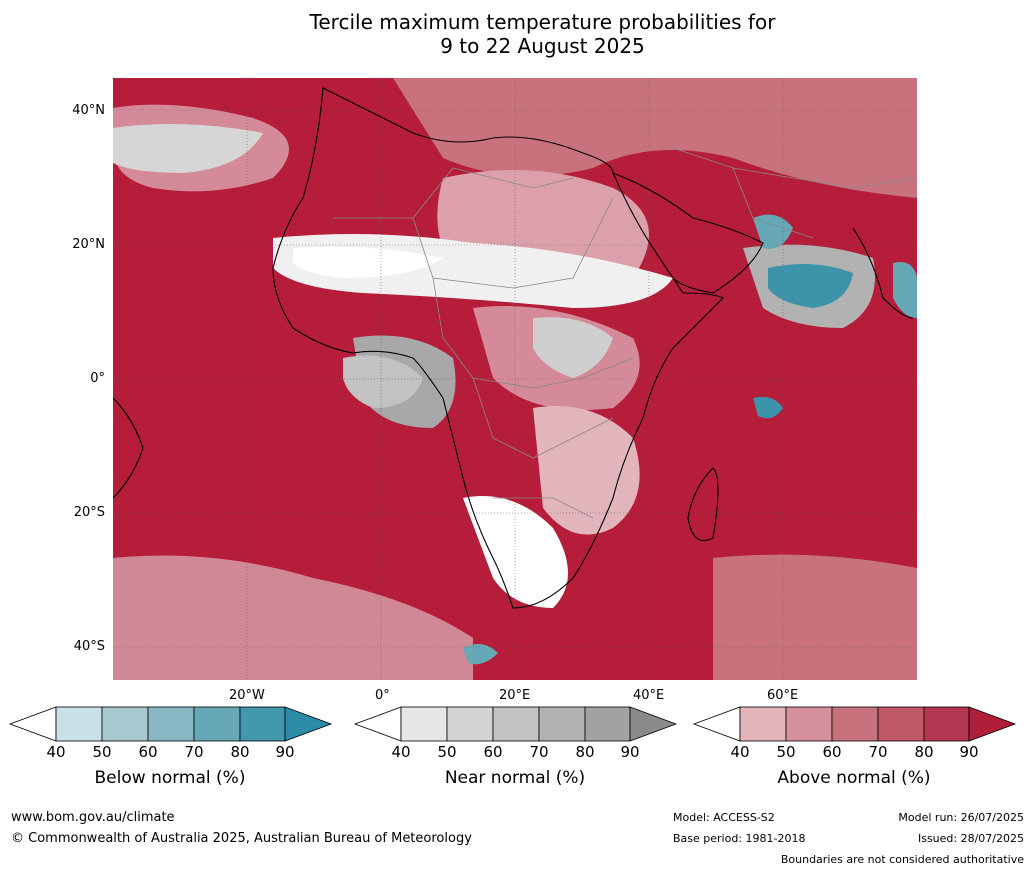 The height and width of the screenshot is (873, 1035). I want to click on legend-below-normal: 40 50 60 70 80 90 Below normal (%), so click(173, 747).